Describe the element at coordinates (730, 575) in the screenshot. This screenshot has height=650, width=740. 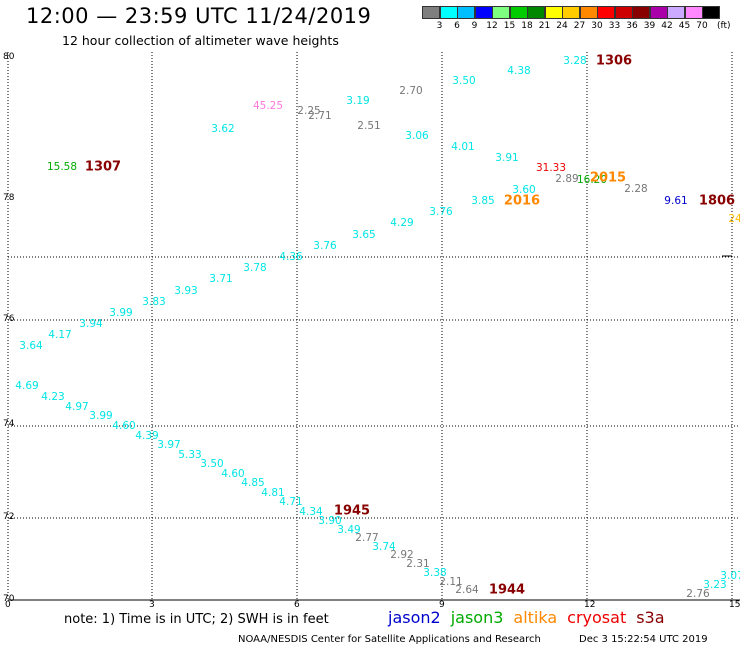
I see `wave-height-label: 3.07` at that location.